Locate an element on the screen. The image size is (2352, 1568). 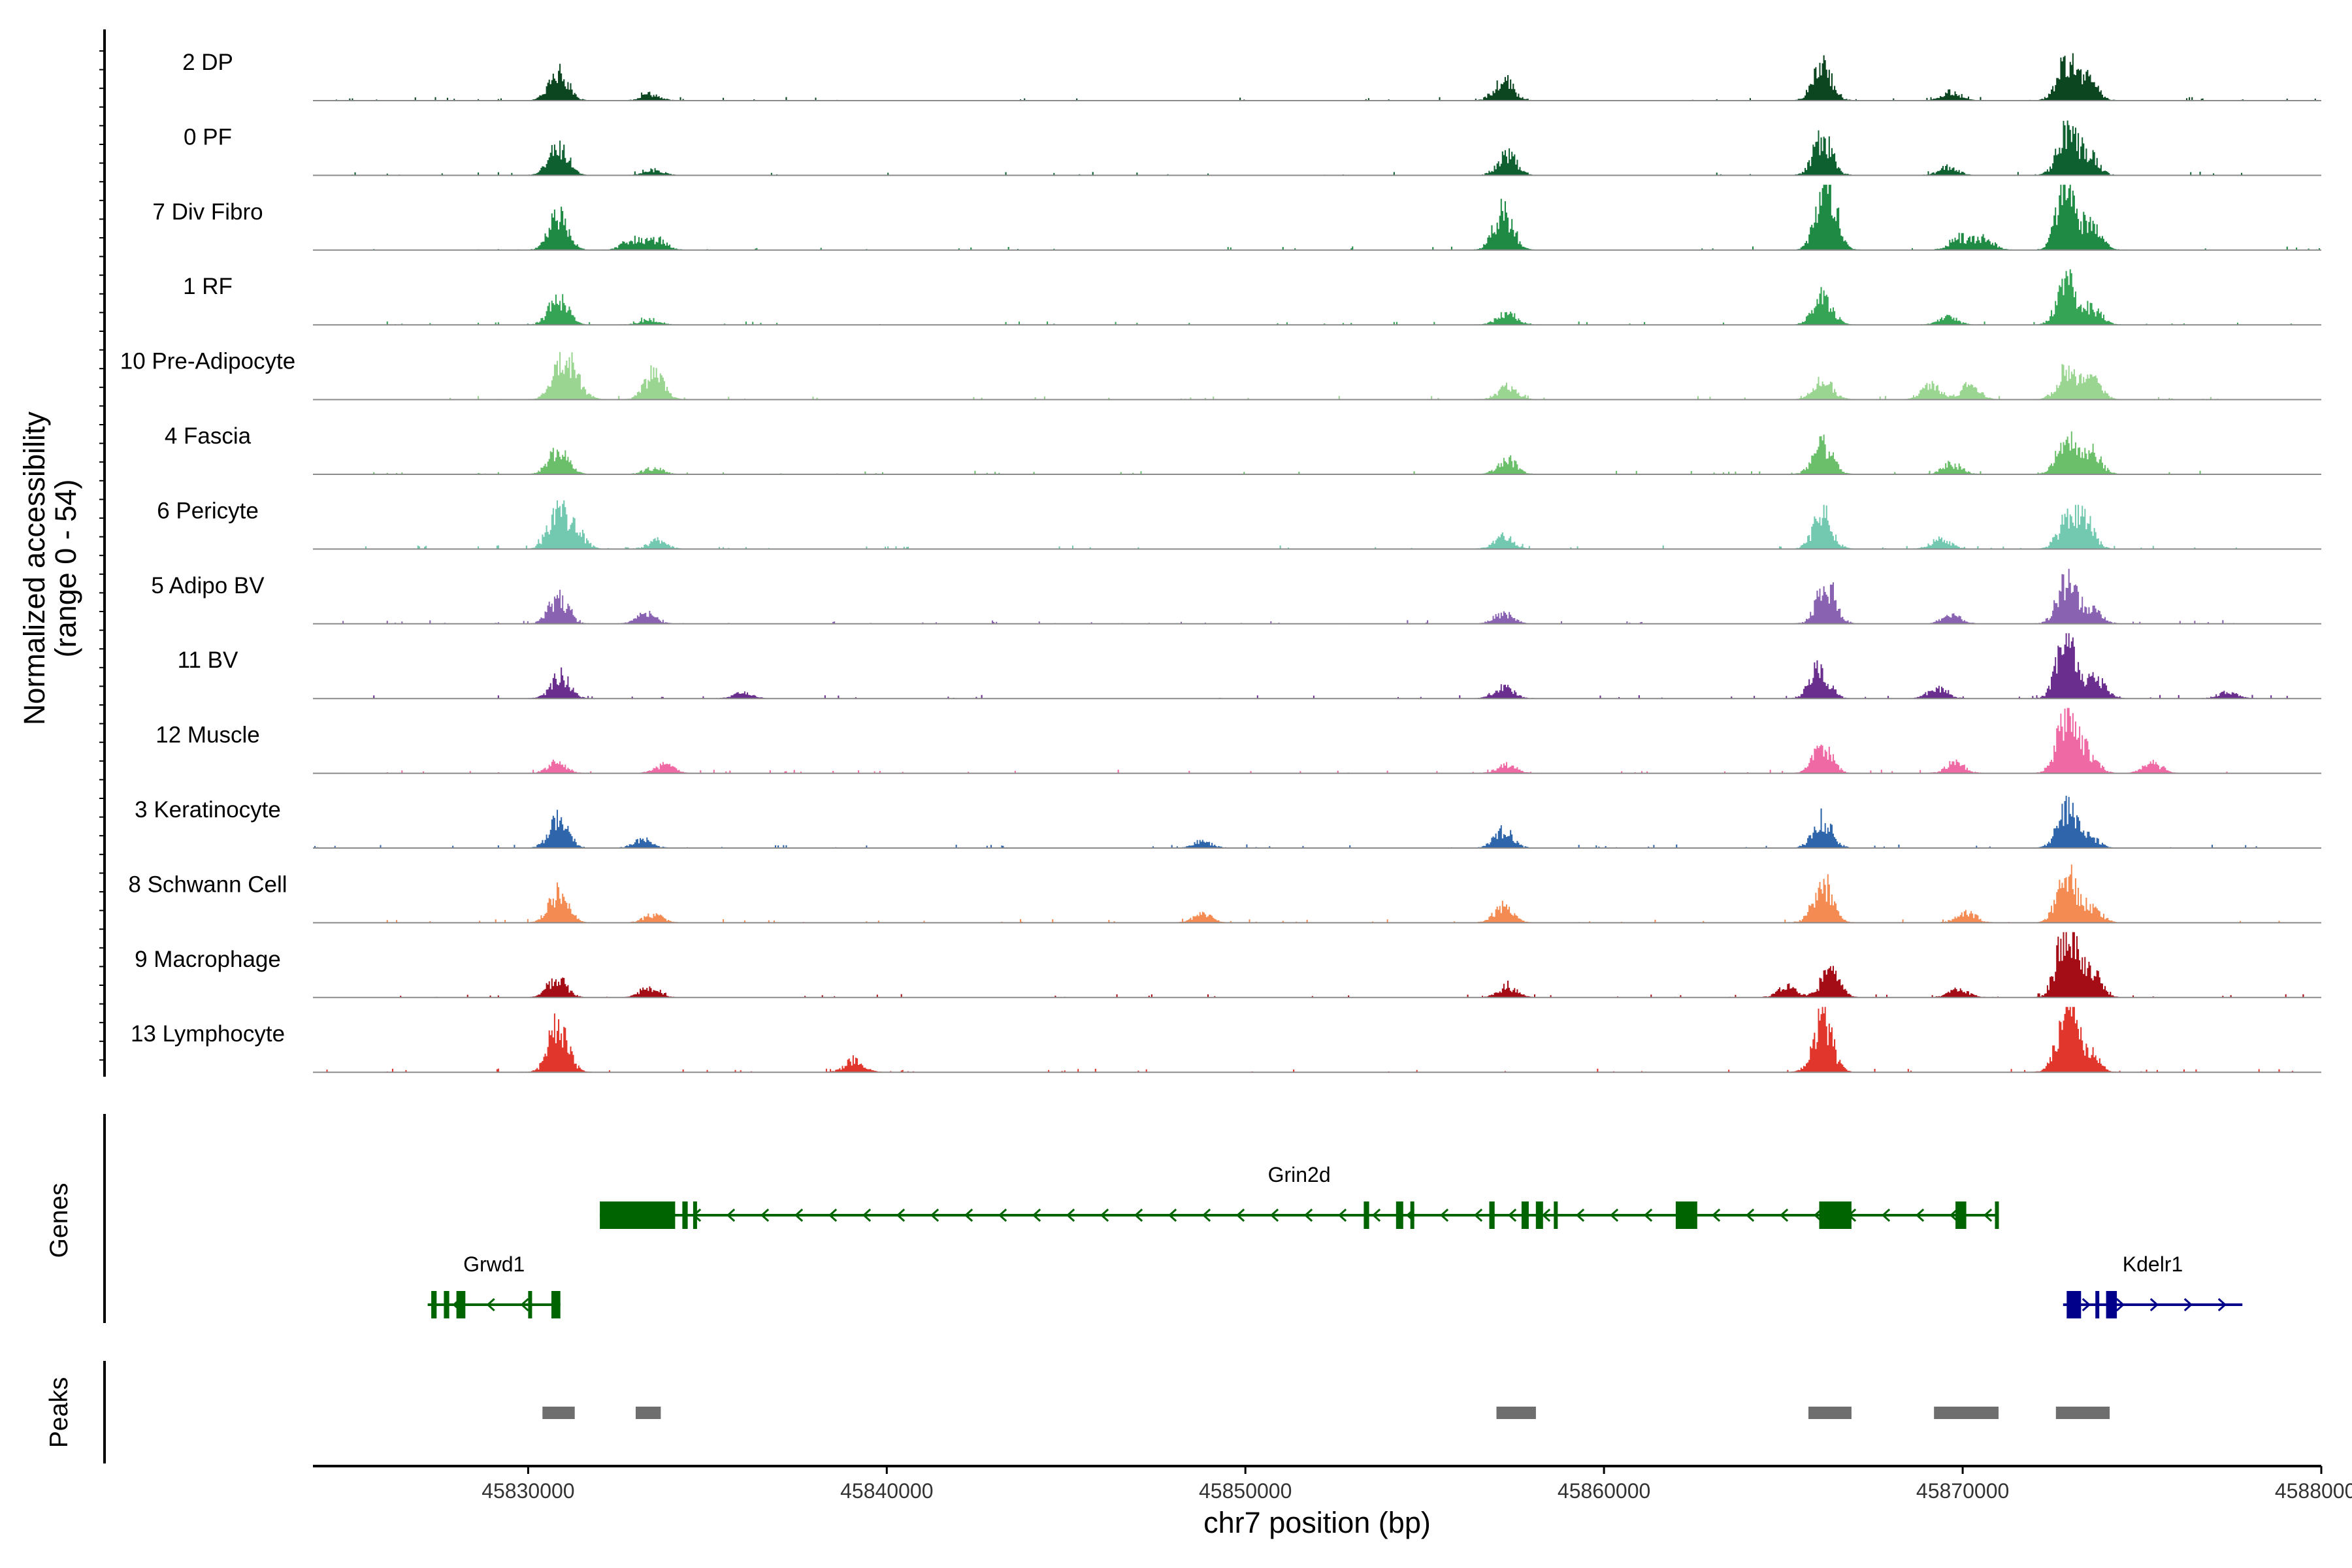
track-7: 5 Adipo BV is located at coordinates (1236, 596).